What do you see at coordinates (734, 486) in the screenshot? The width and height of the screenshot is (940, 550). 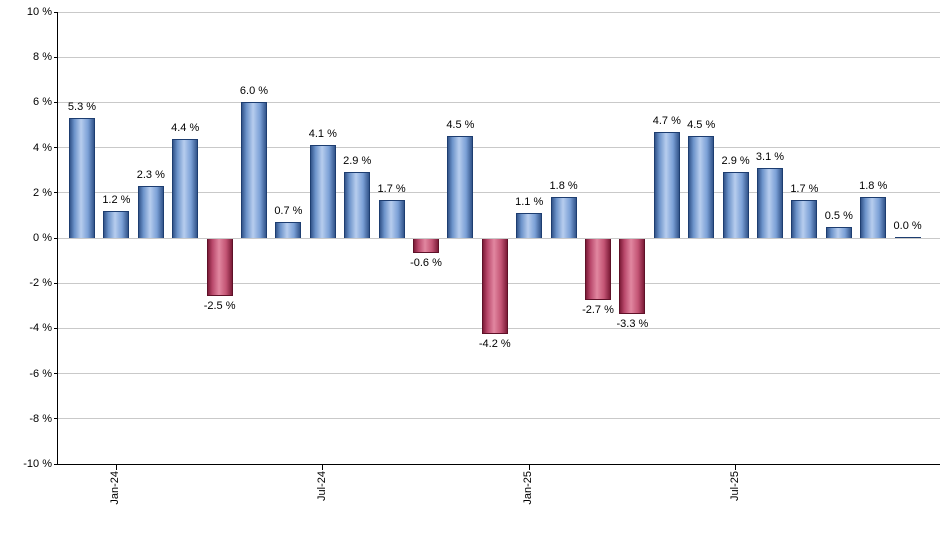 I see `x-tick-label: Jul-25` at bounding box center [734, 486].